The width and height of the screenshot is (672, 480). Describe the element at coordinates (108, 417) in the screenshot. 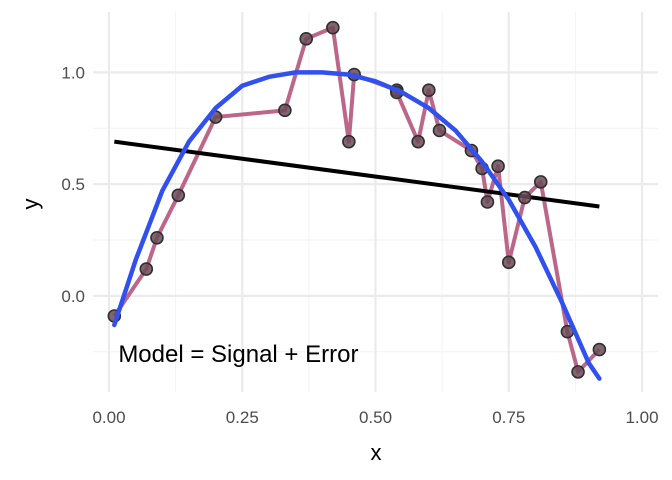

I see `x-tick-label: 0.00` at that location.